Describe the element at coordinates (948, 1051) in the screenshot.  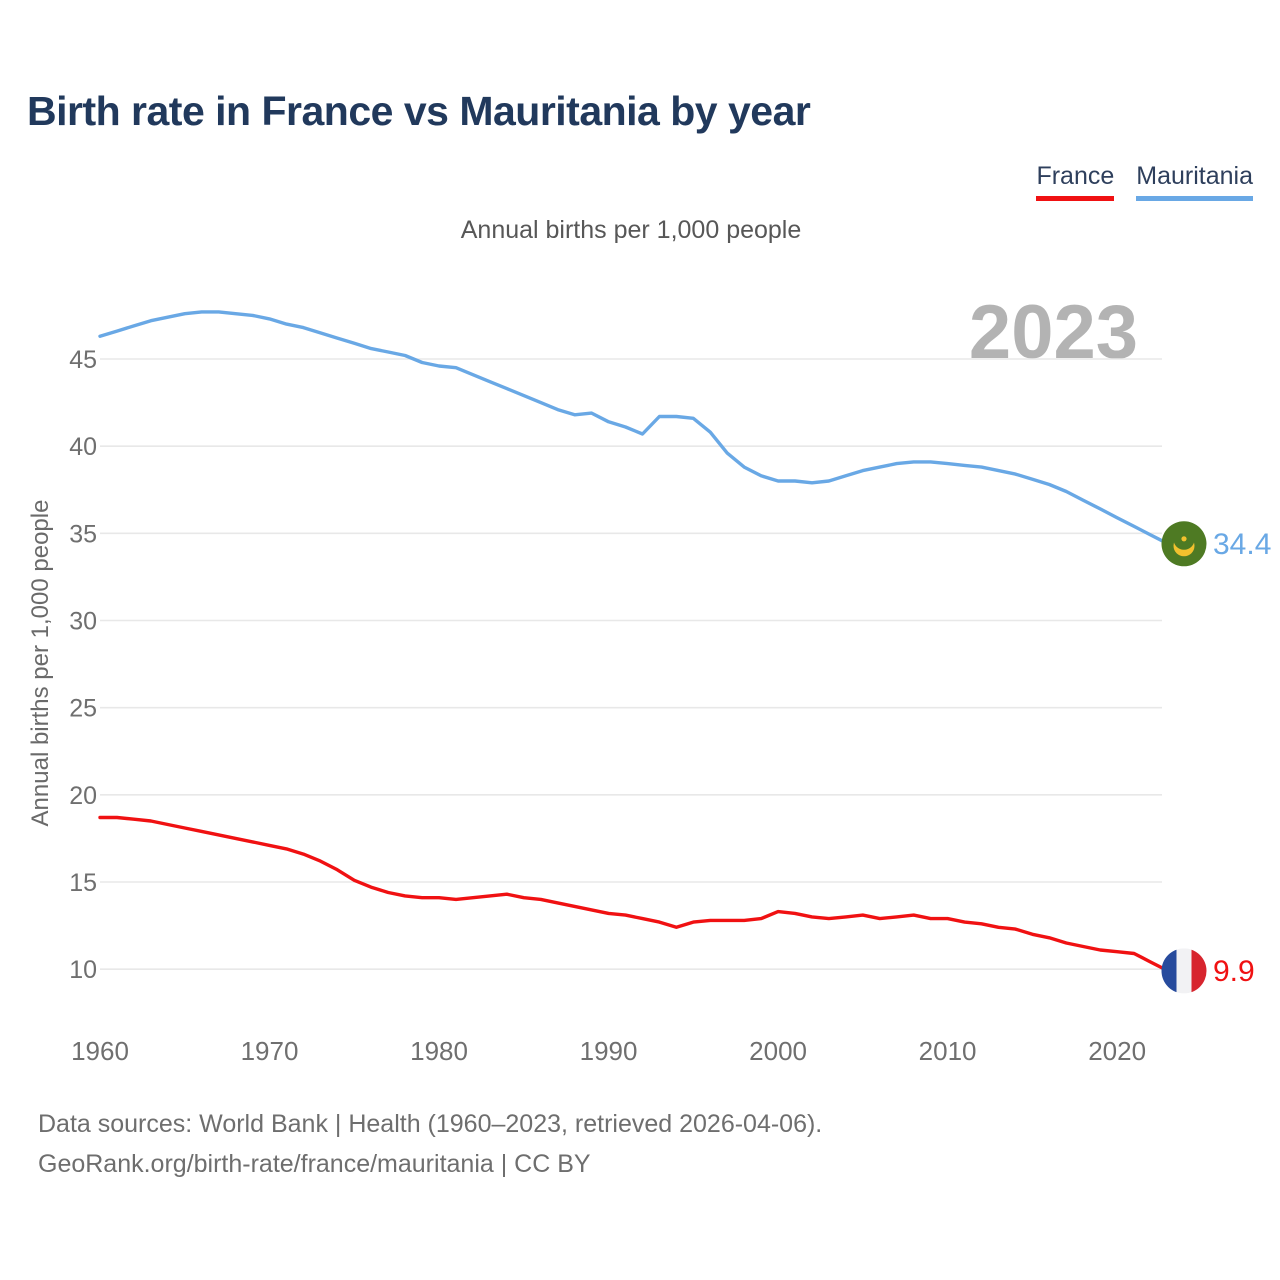
I see `x-tick-label: 2010` at that location.